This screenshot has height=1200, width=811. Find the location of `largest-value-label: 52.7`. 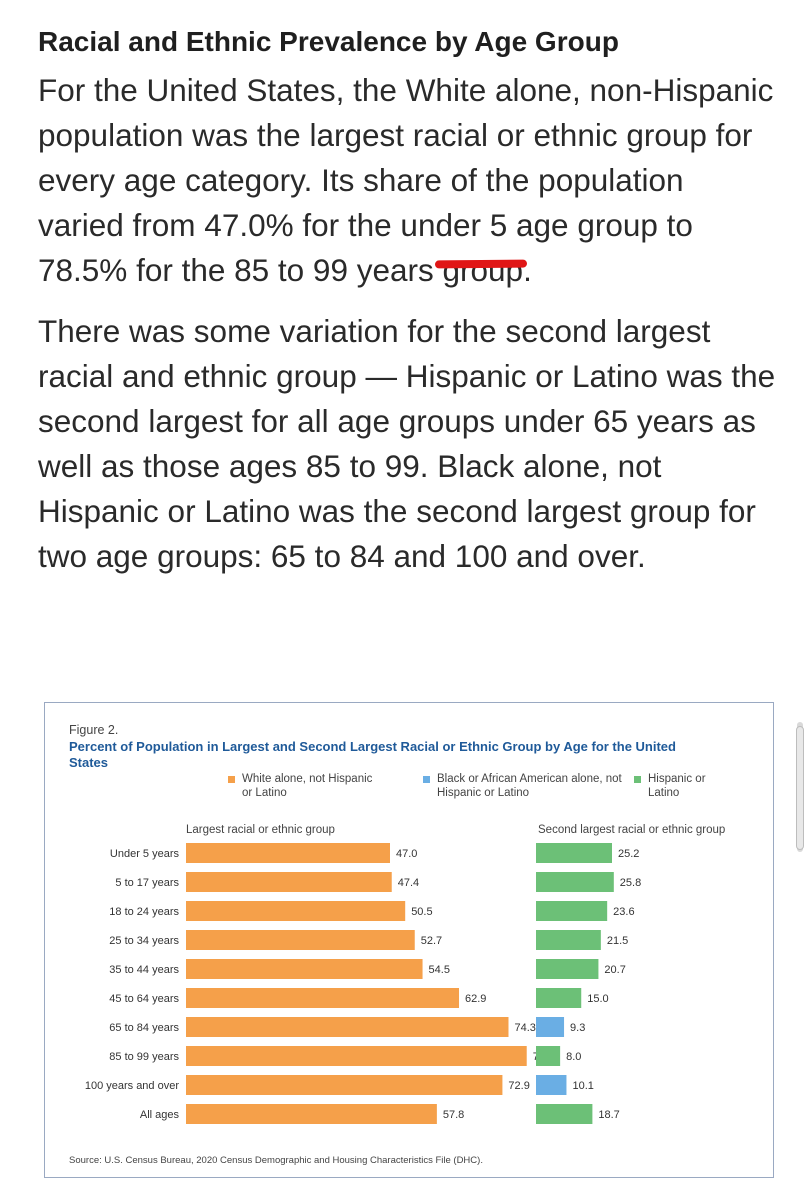

largest-value-label: 52.7 is located at coordinates (431, 941).